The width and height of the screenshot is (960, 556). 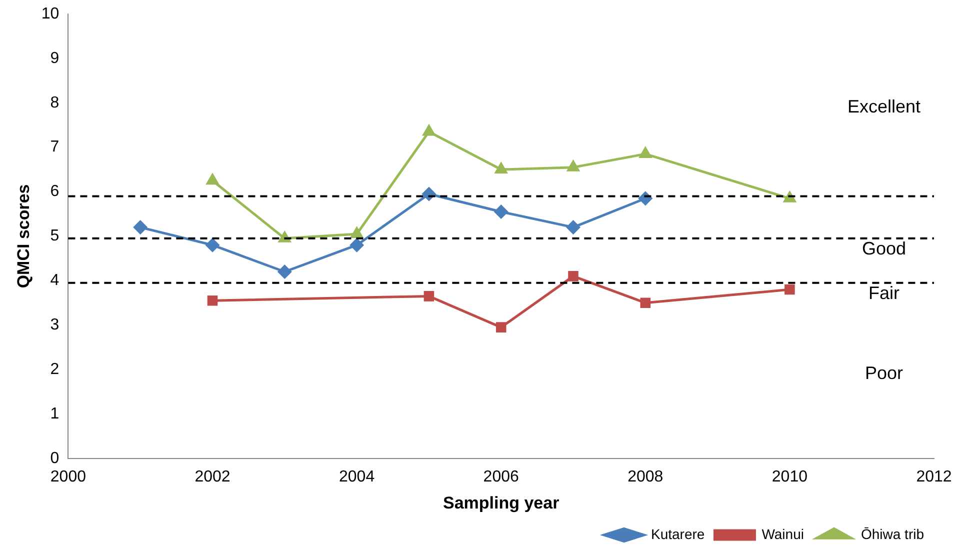 What do you see at coordinates (501, 477) in the screenshot?
I see `x-tick-label: 2006` at bounding box center [501, 477].